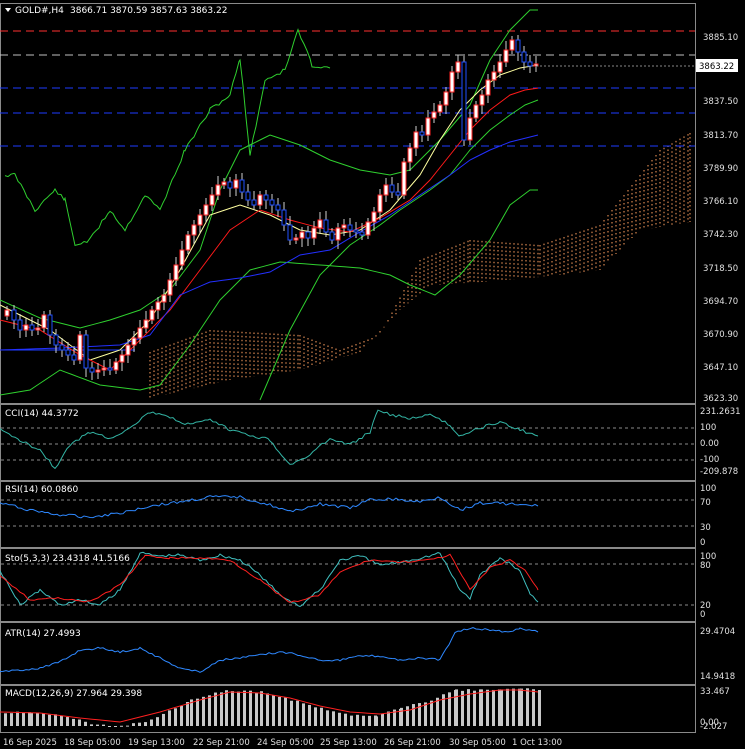  What do you see at coordinates (347, 439) in the screenshot?
I see `cci-panel` at bounding box center [347, 439].